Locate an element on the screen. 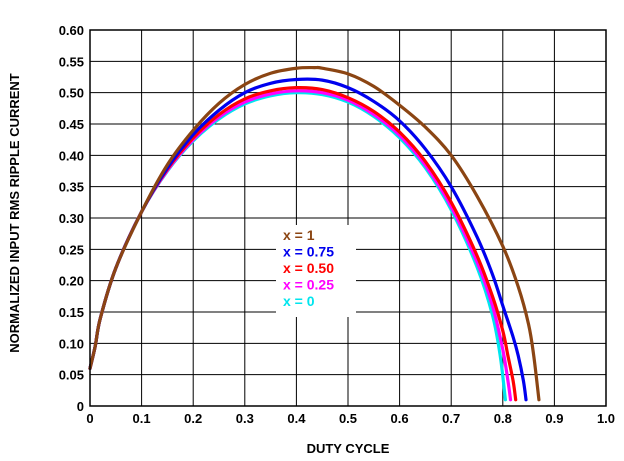  x-tick-labels: 0 0.1 0.2 0.3 0.4 0.5 0.6 0.7 0.8 0.9 1.0 is located at coordinates (350, 418).